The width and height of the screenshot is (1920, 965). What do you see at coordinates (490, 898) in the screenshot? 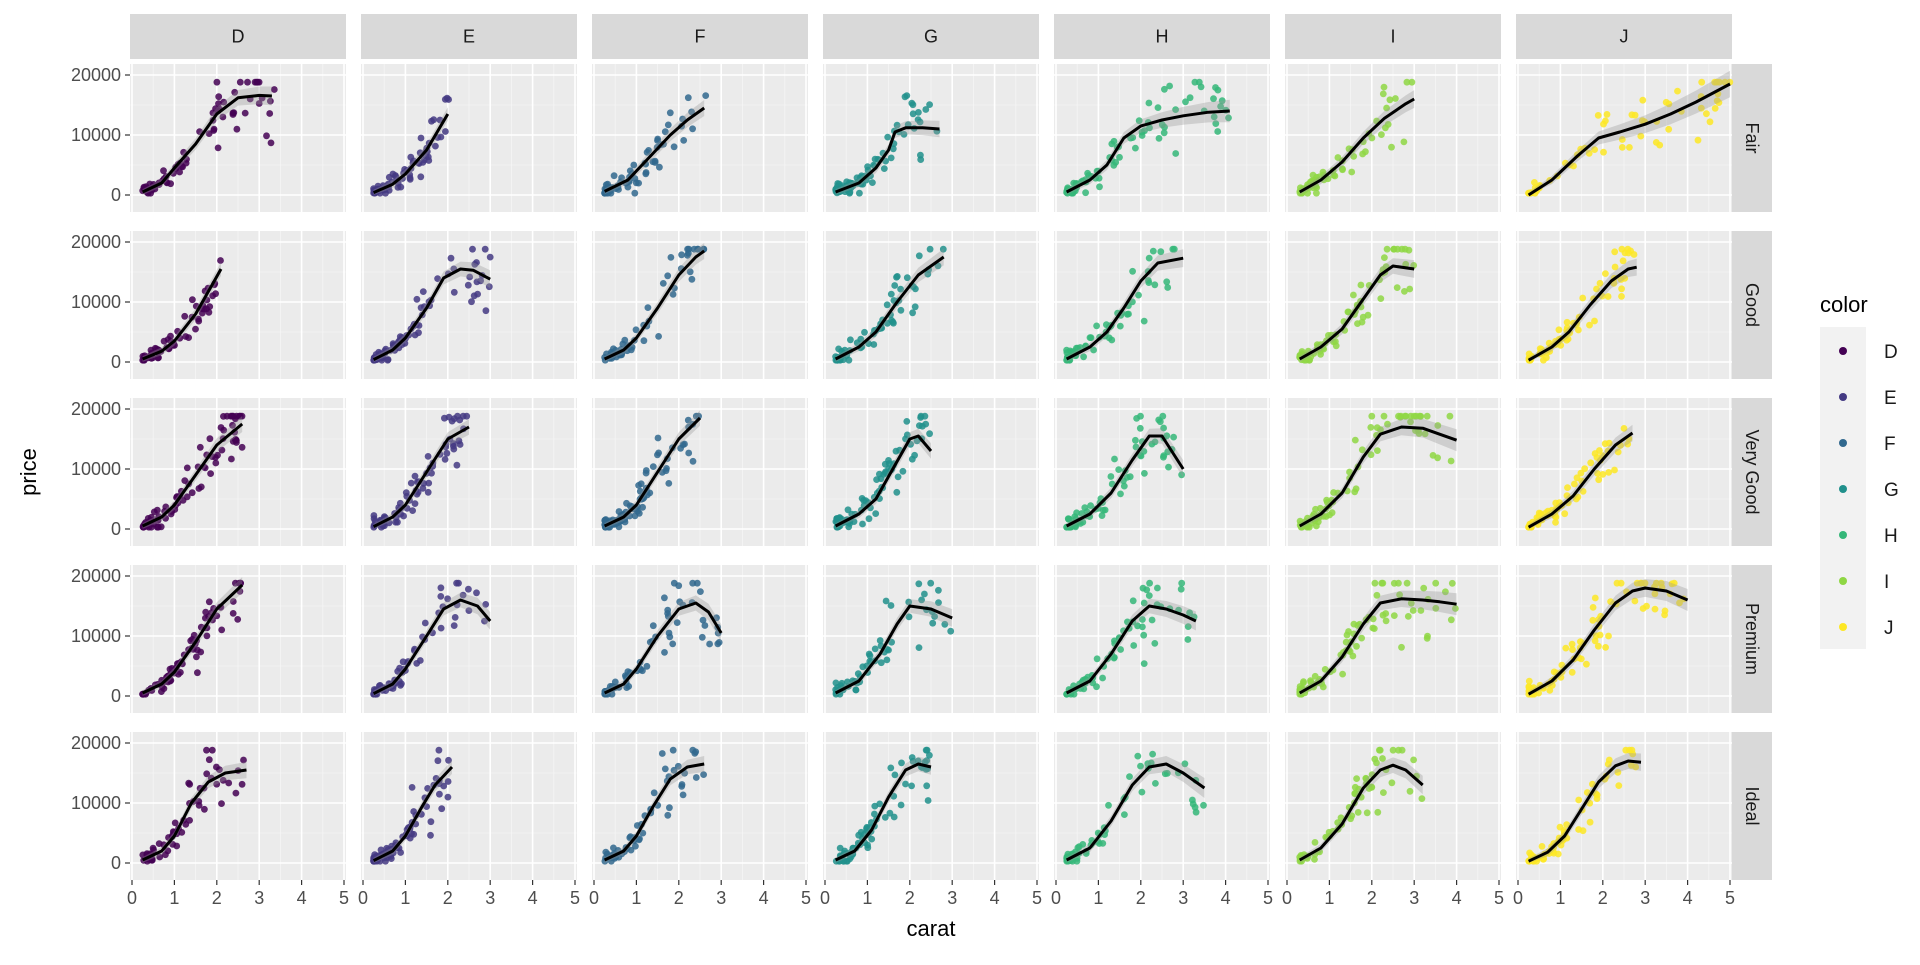
I see `x-tick-label: 3` at bounding box center [490, 898].